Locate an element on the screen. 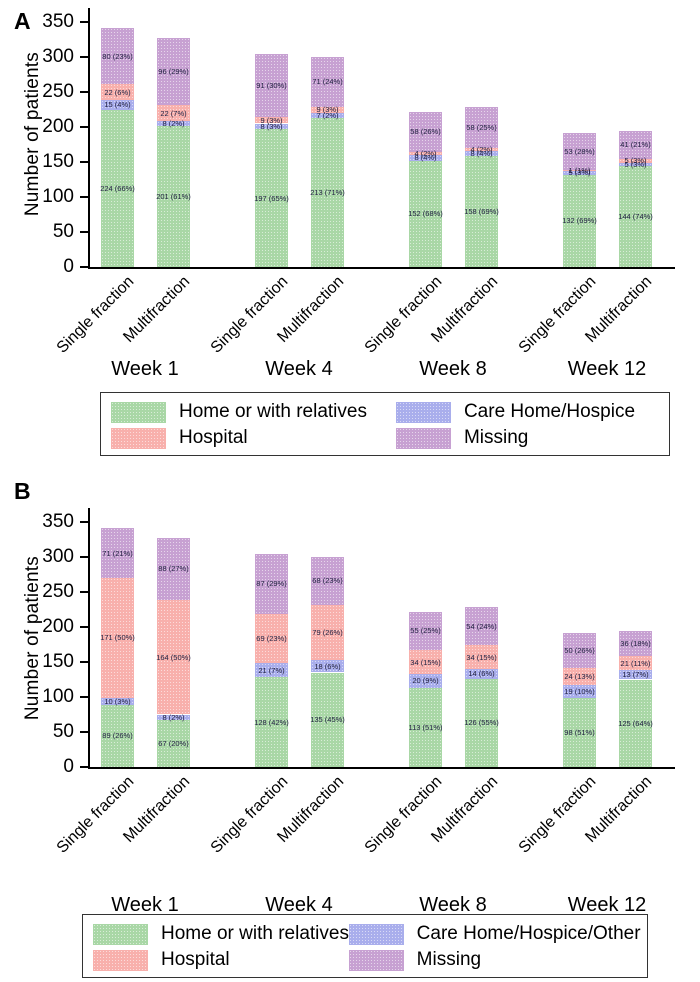 The width and height of the screenshot is (700, 982). bar-segment-label: 91 (30%) is located at coordinates (271, 85).